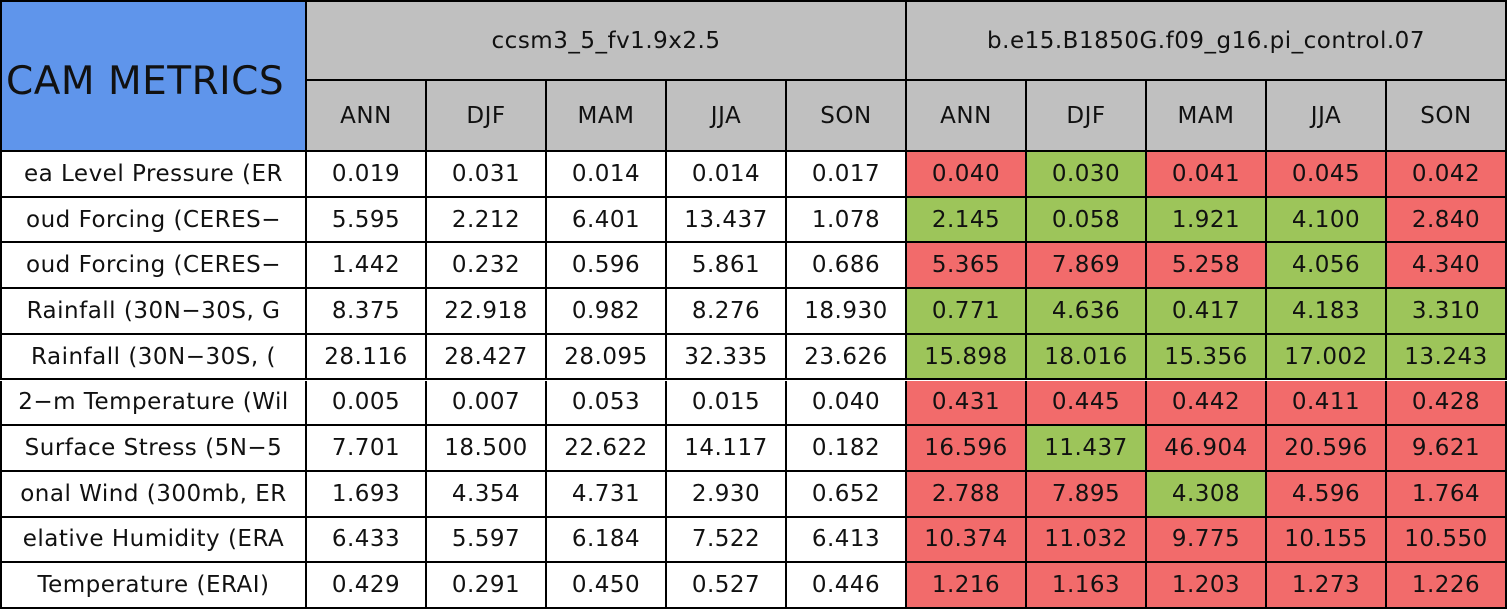 The height and width of the screenshot is (611, 1510). Describe the element at coordinates (1087, 449) in the screenshot. I see `value-cell: 11.437` at that location.